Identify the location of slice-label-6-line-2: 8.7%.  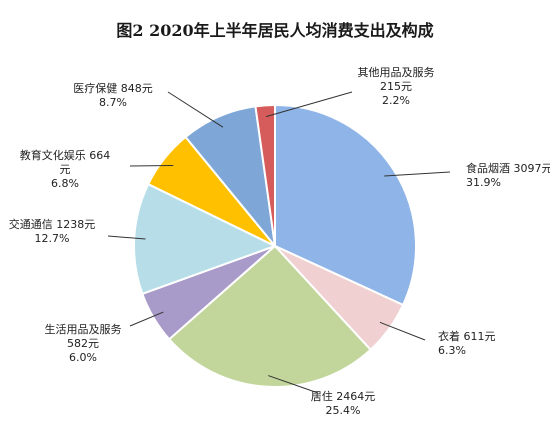
(113, 102).